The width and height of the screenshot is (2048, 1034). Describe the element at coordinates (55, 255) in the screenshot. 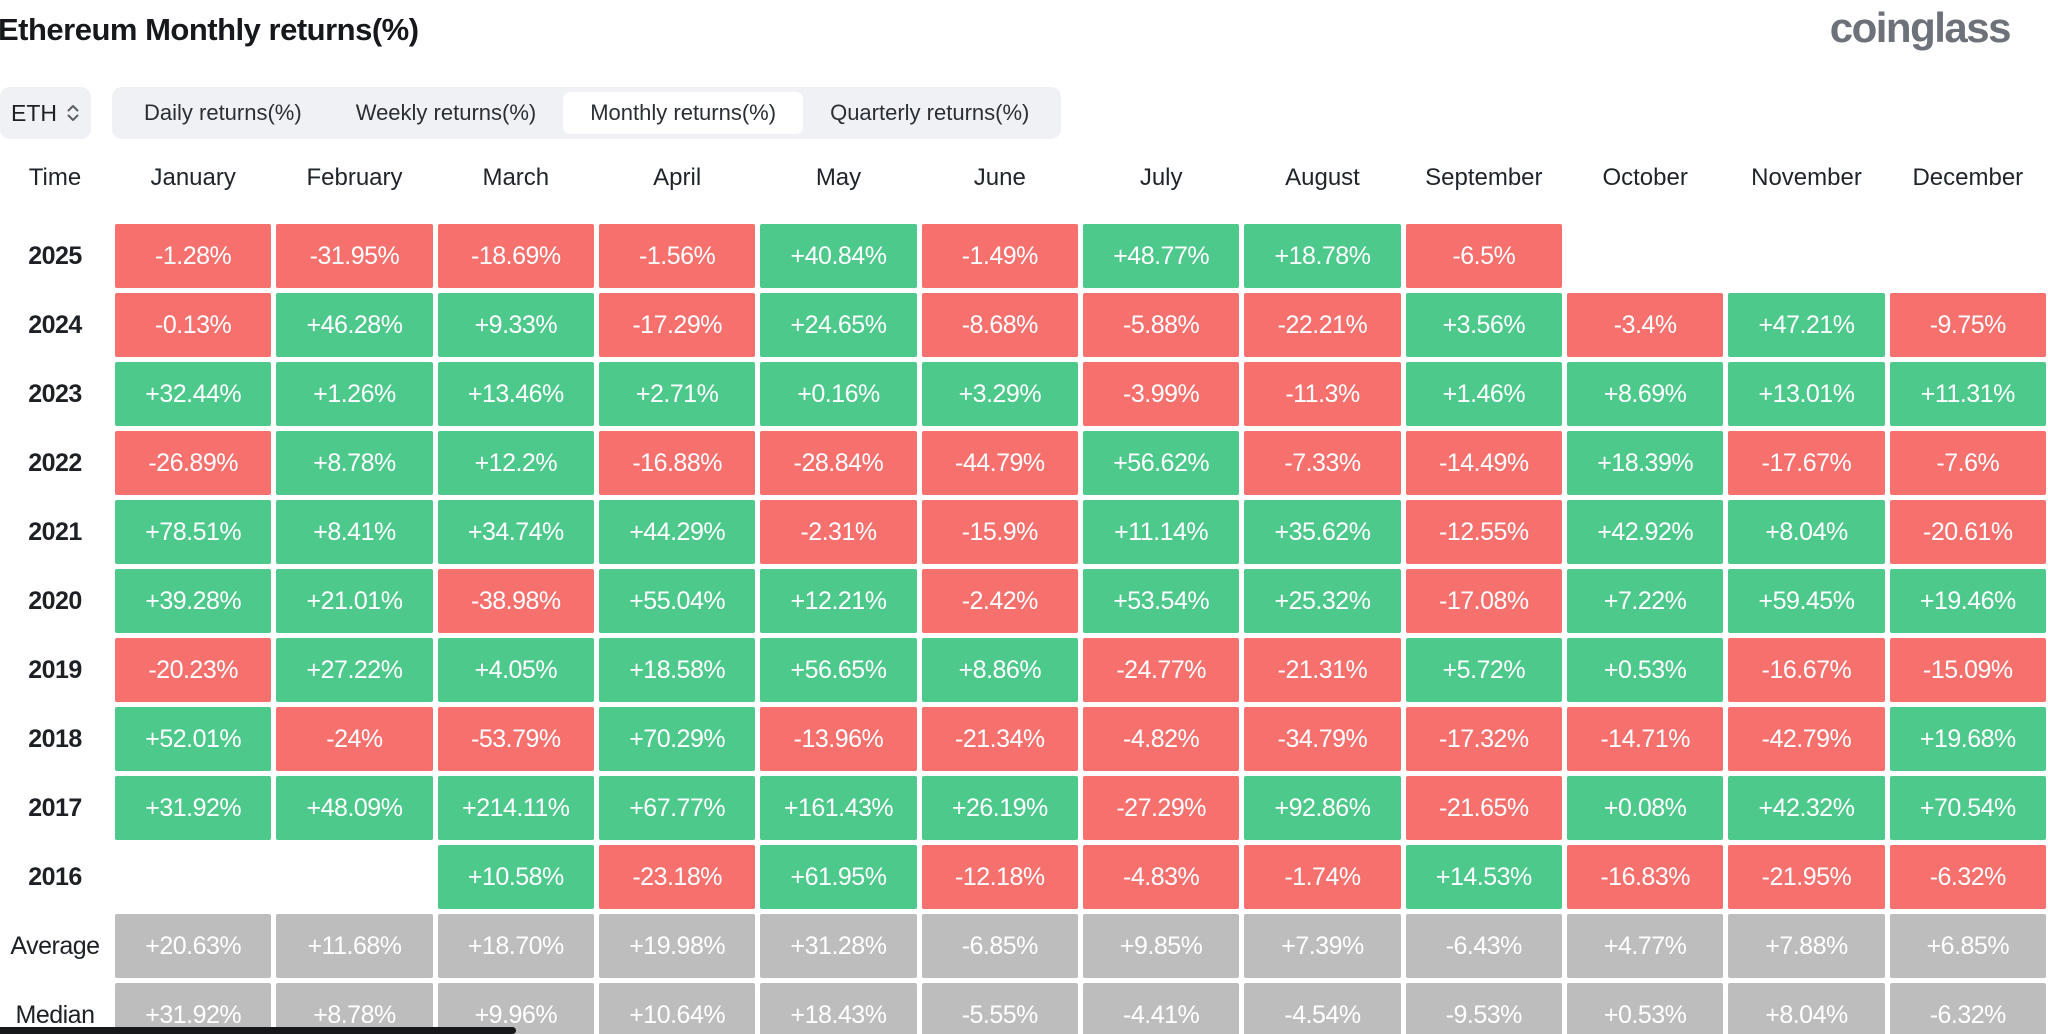

I see `row-label-2025: 2025` at that location.